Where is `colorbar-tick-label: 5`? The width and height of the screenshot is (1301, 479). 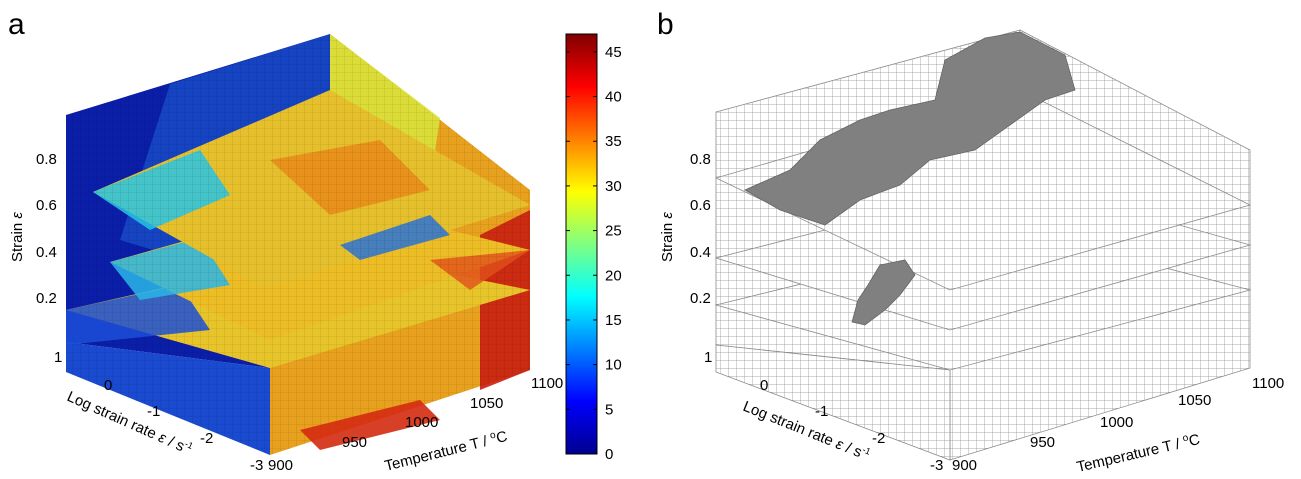
colorbar-tick-label: 5 is located at coordinates (609, 409).